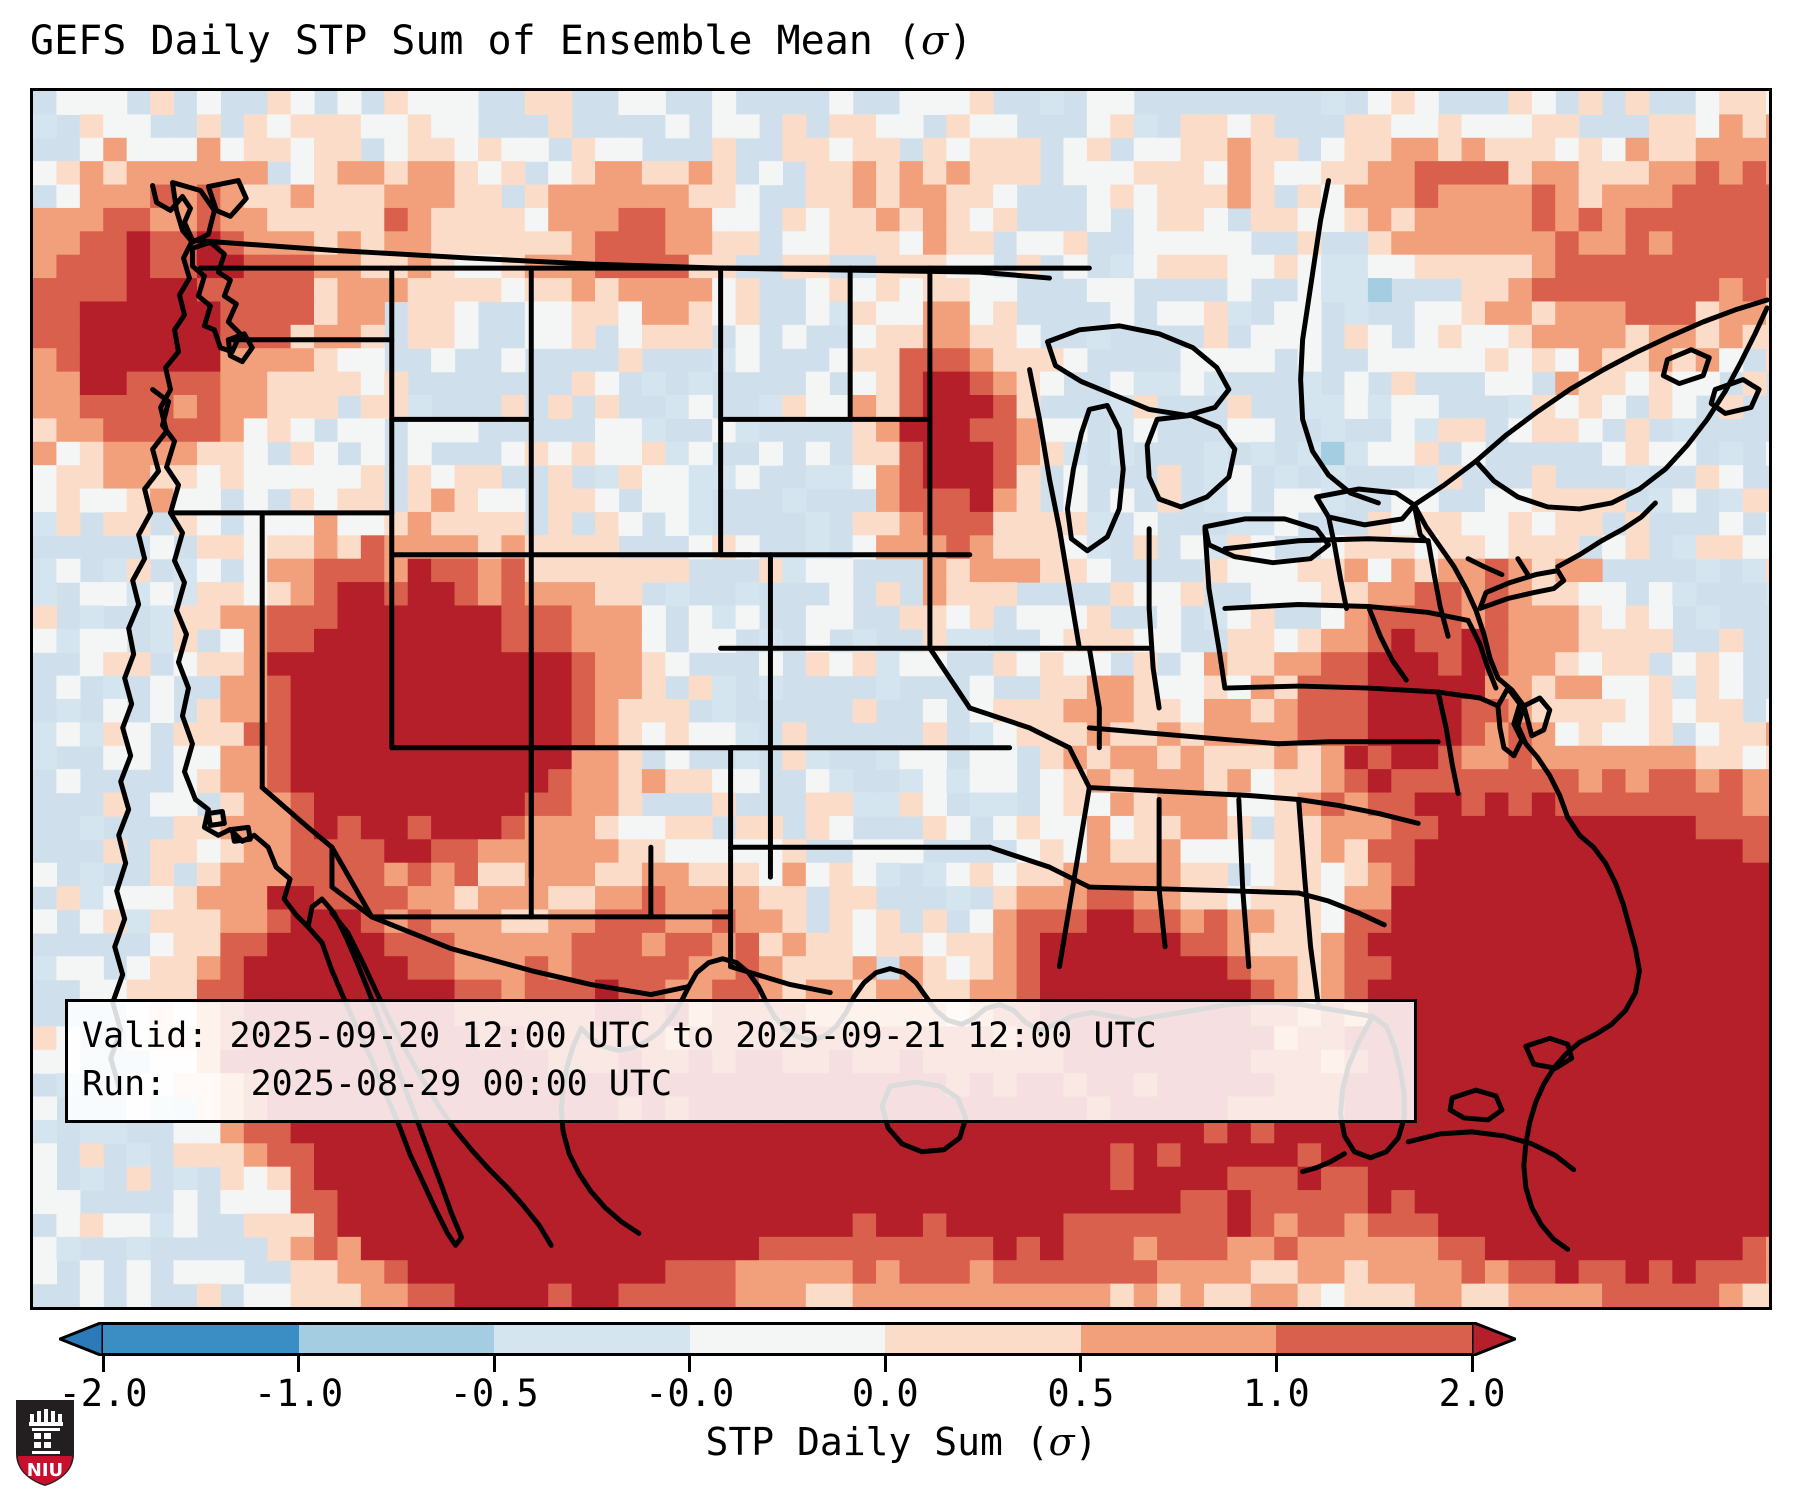 The image size is (1803, 1506). I want to click on colorbar-tick-label-3: -0.0, so click(690, 1393).